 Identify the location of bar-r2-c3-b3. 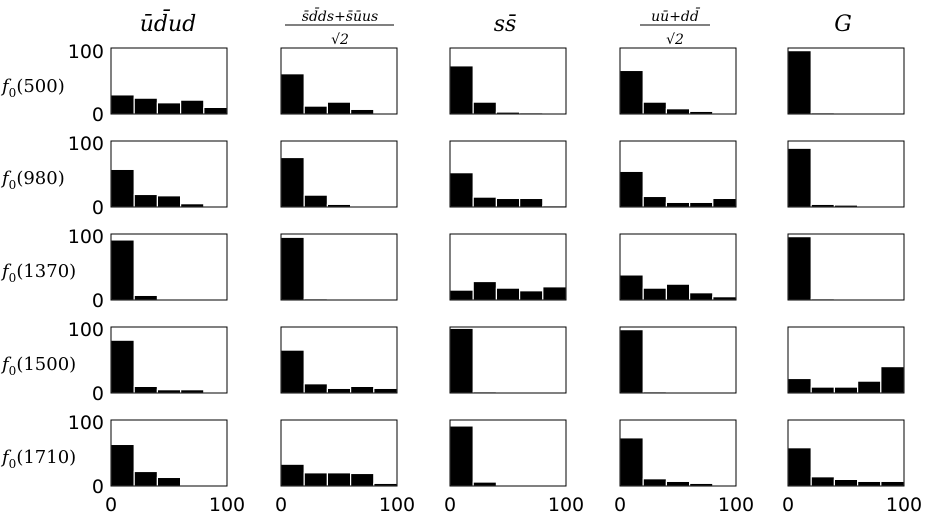
(508, 202).